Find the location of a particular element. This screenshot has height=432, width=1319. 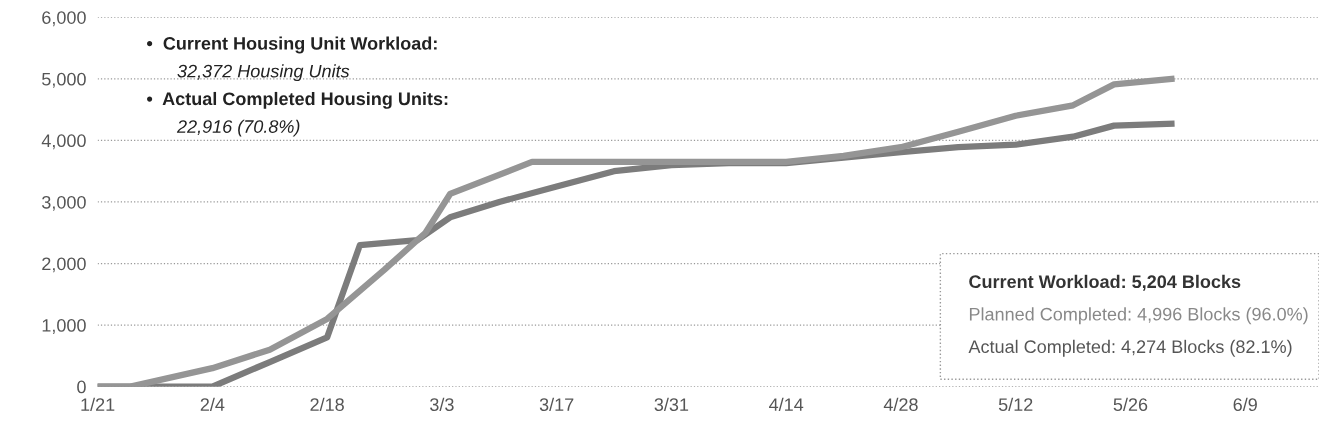

y-tick-label: 0 is located at coordinates (81, 387).